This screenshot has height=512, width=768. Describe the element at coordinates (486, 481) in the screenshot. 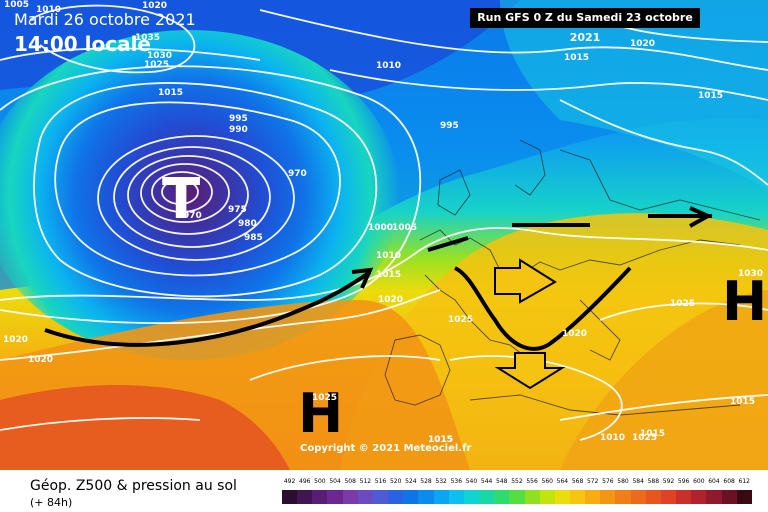

I see `scale-label: 544` at that location.